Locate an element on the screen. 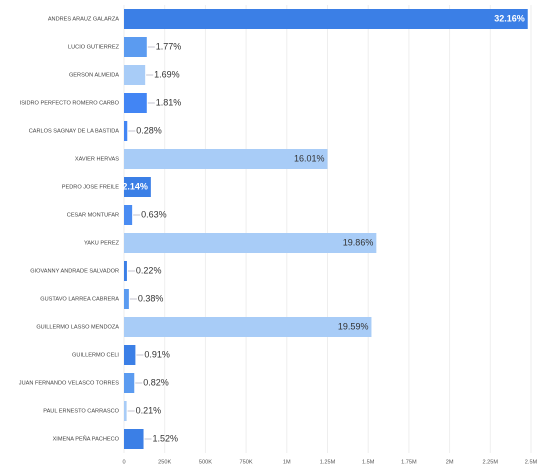  x-tick-label: 1M is located at coordinates (287, 462).